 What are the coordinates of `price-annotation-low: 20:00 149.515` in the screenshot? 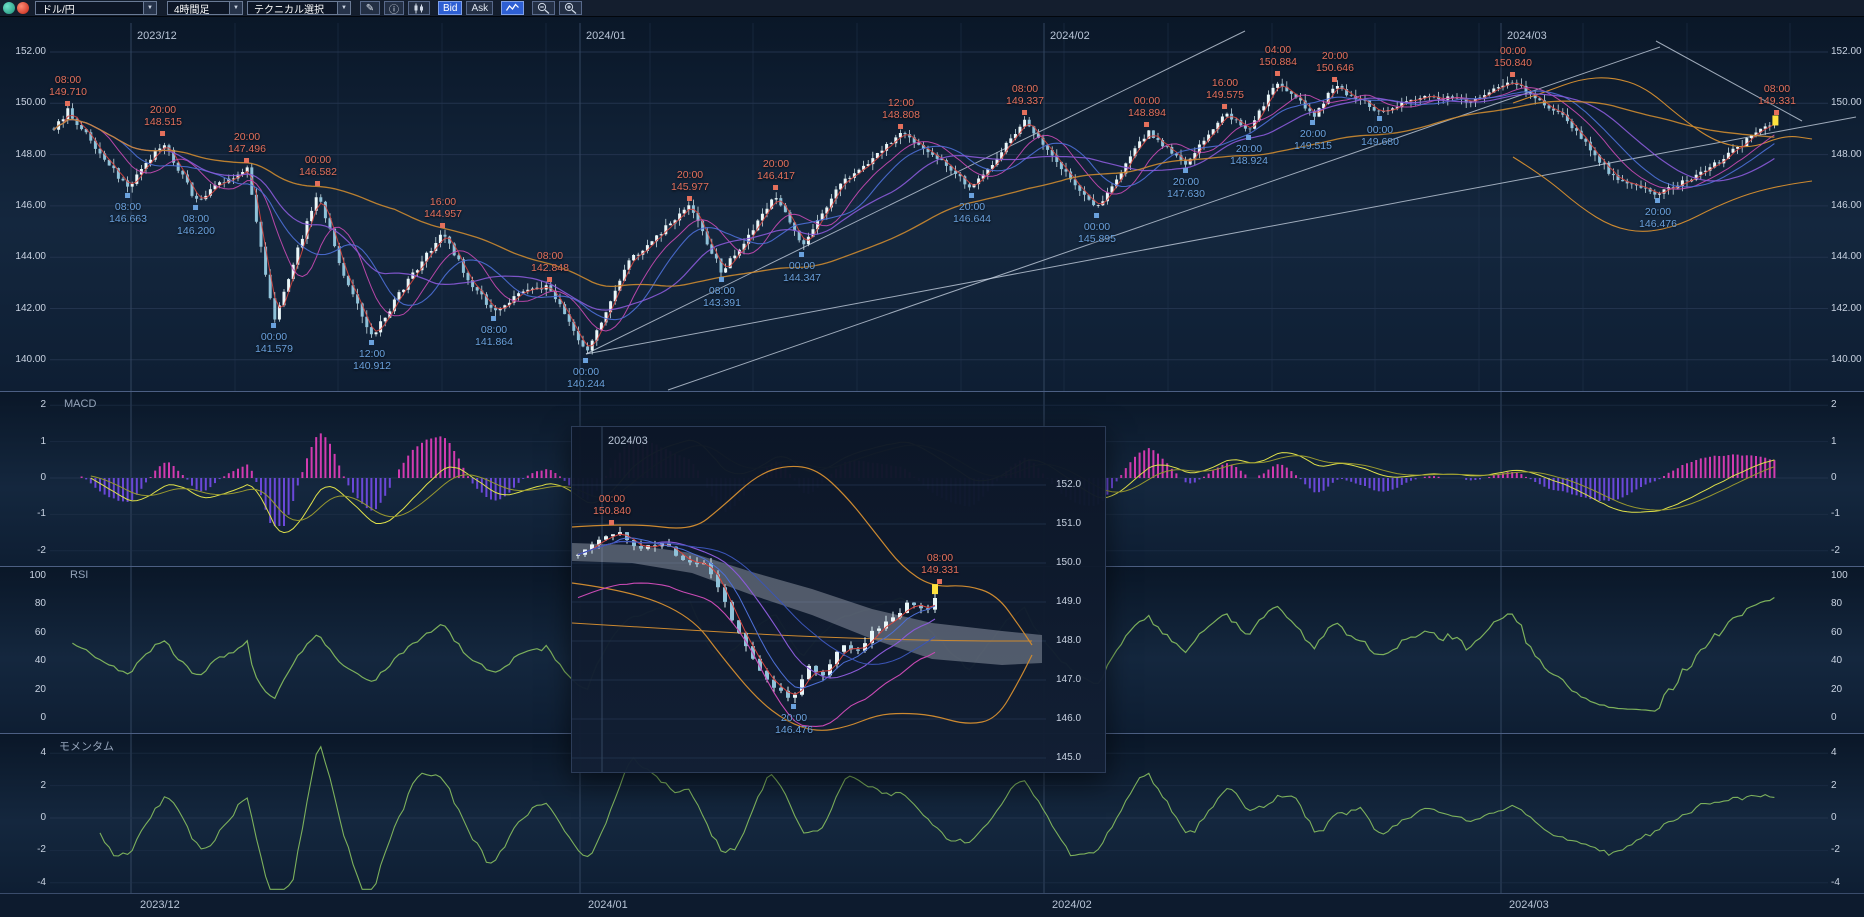 It's located at (1313, 136).